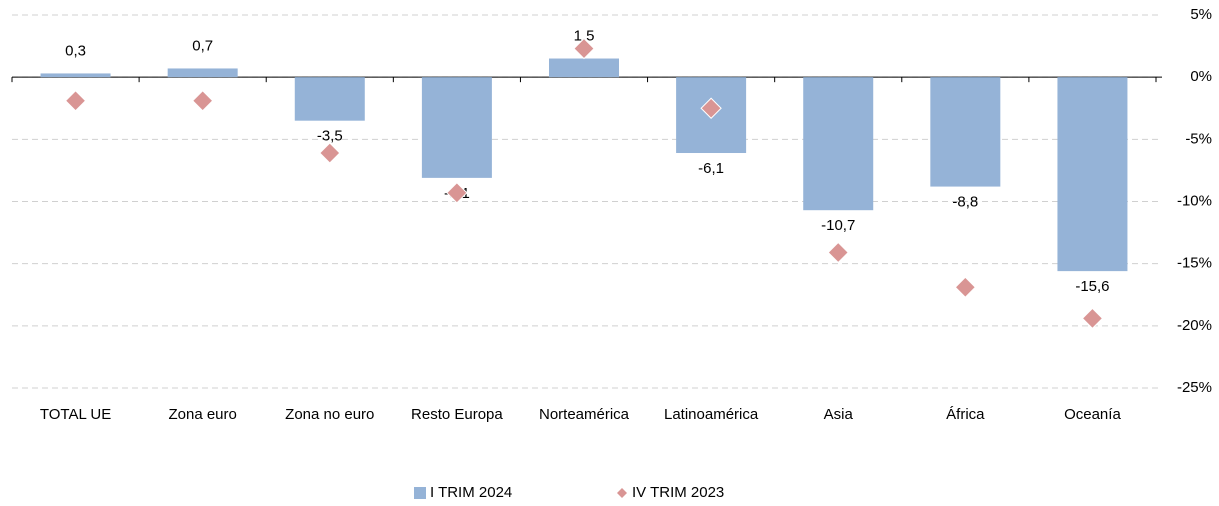  I want to click on y-tick-label: -15%, so click(1194, 263).